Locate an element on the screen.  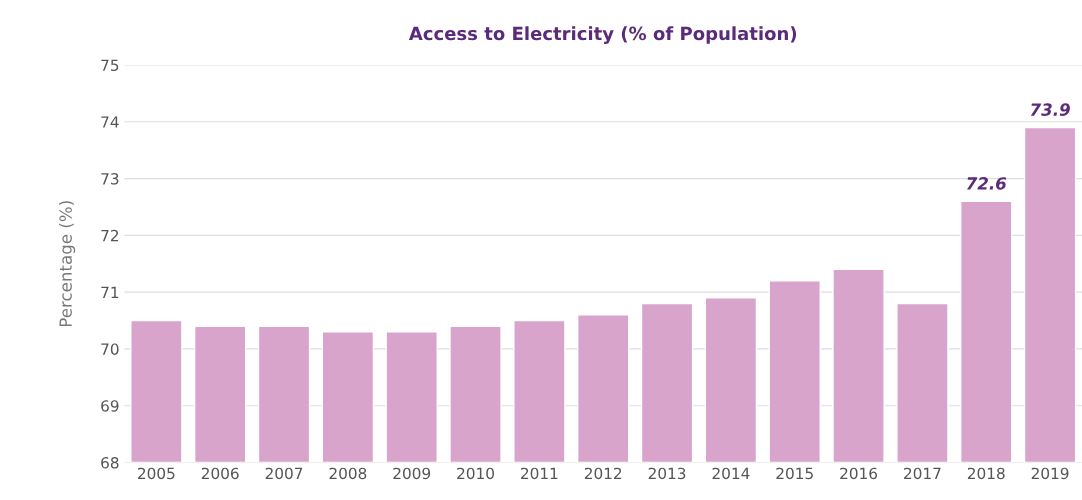
x-tick-label: 2006 is located at coordinates (220, 473).